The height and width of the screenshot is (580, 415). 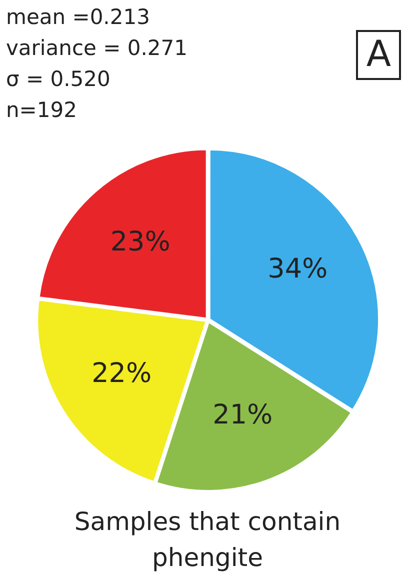 What do you see at coordinates (242, 414) in the screenshot?
I see `data-label: 21%` at bounding box center [242, 414].